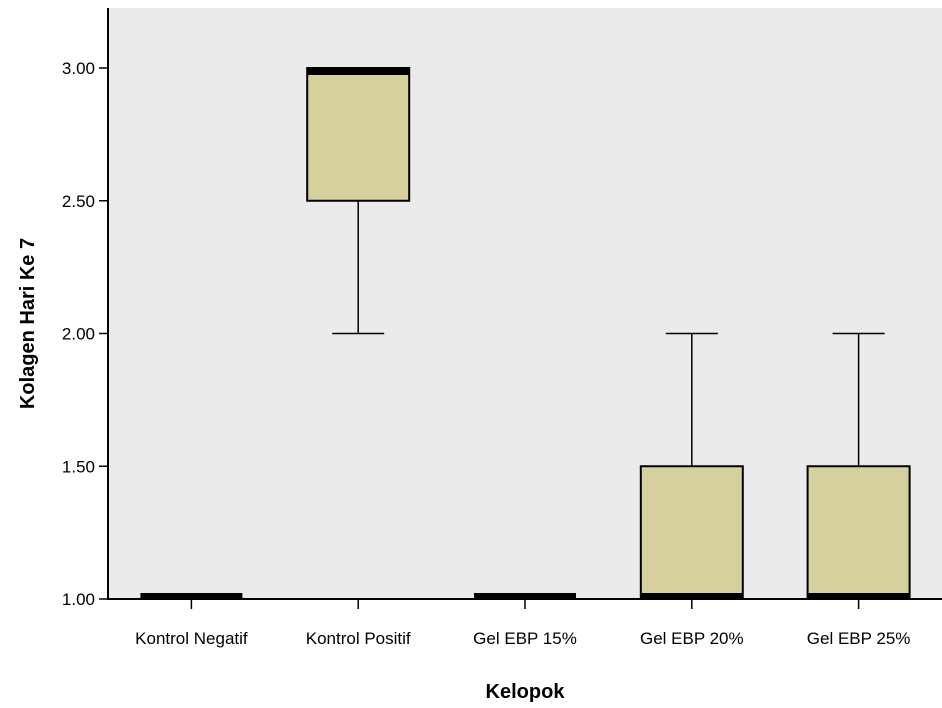  What do you see at coordinates (78, 599) in the screenshot?
I see `y-tick-label: 1.00` at bounding box center [78, 599].